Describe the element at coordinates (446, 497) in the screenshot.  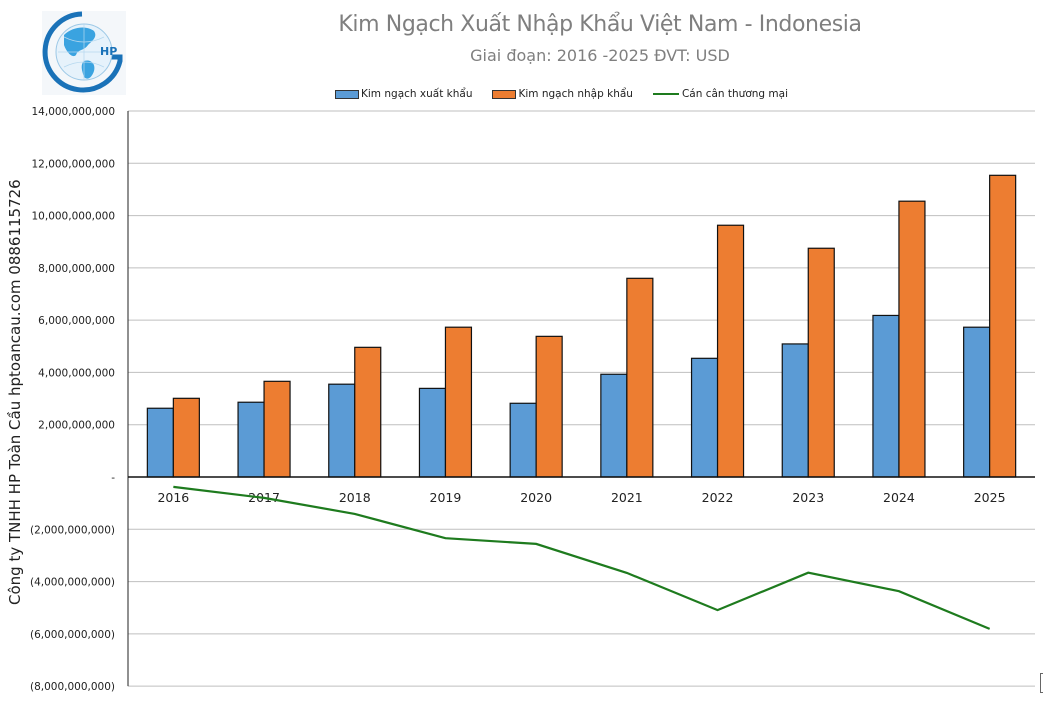
I see `x-tick-label: 2019` at that location.